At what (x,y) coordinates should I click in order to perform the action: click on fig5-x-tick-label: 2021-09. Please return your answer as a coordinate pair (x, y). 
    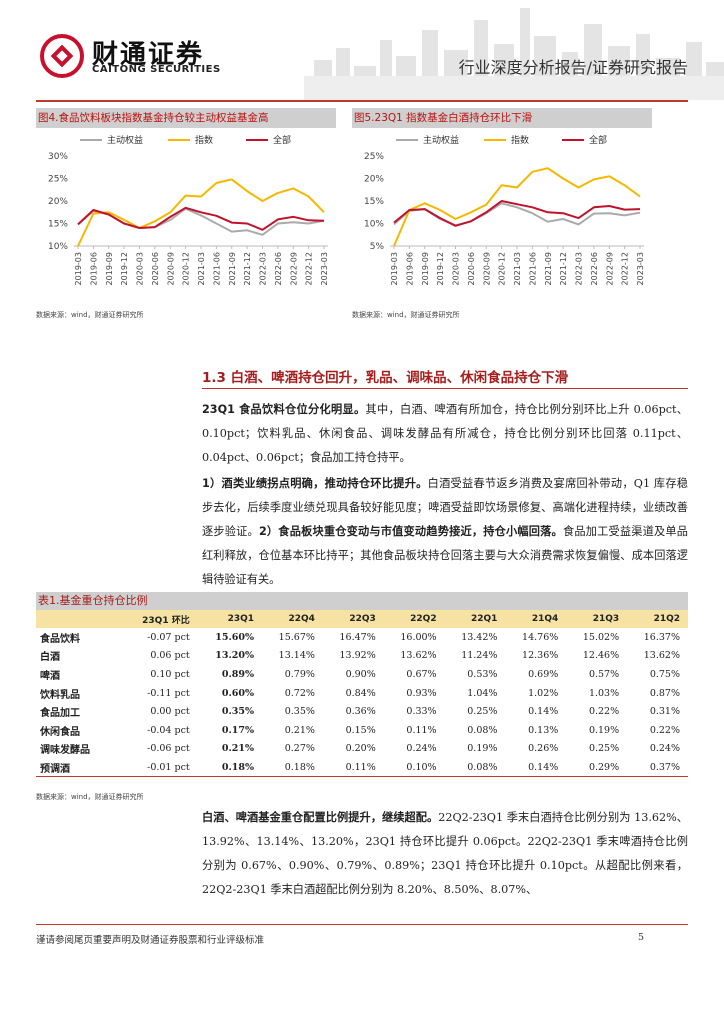
    Looking at the image, I should click on (548, 268).